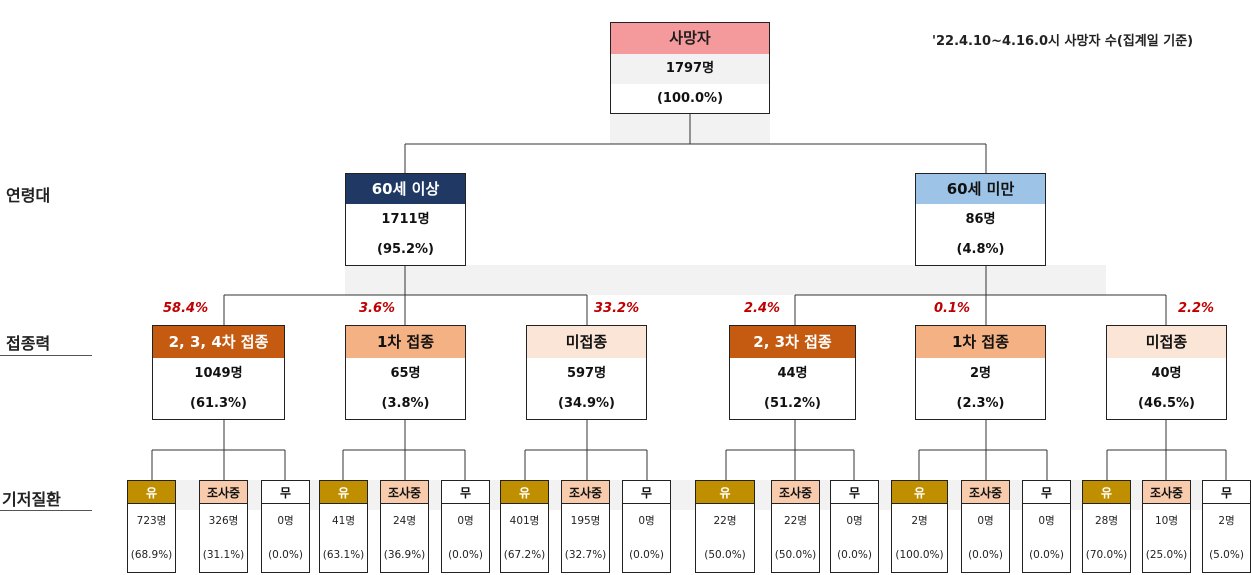 This screenshot has width=1251, height=575. I want to click on age-percent: (4.8%), so click(980, 249).